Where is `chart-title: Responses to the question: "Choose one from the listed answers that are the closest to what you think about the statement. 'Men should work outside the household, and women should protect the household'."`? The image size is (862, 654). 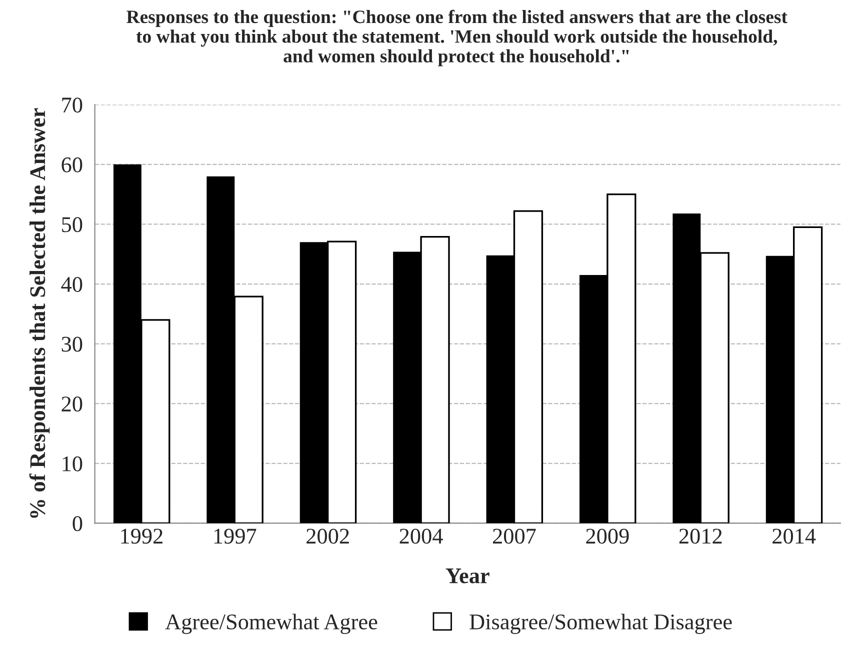 chart-title: Responses to the question: "Choose one from the listed answers that are the closest to what you think about the statement. 'Men should work outside the household, and women should protect the household'." is located at coordinates (457, 38).